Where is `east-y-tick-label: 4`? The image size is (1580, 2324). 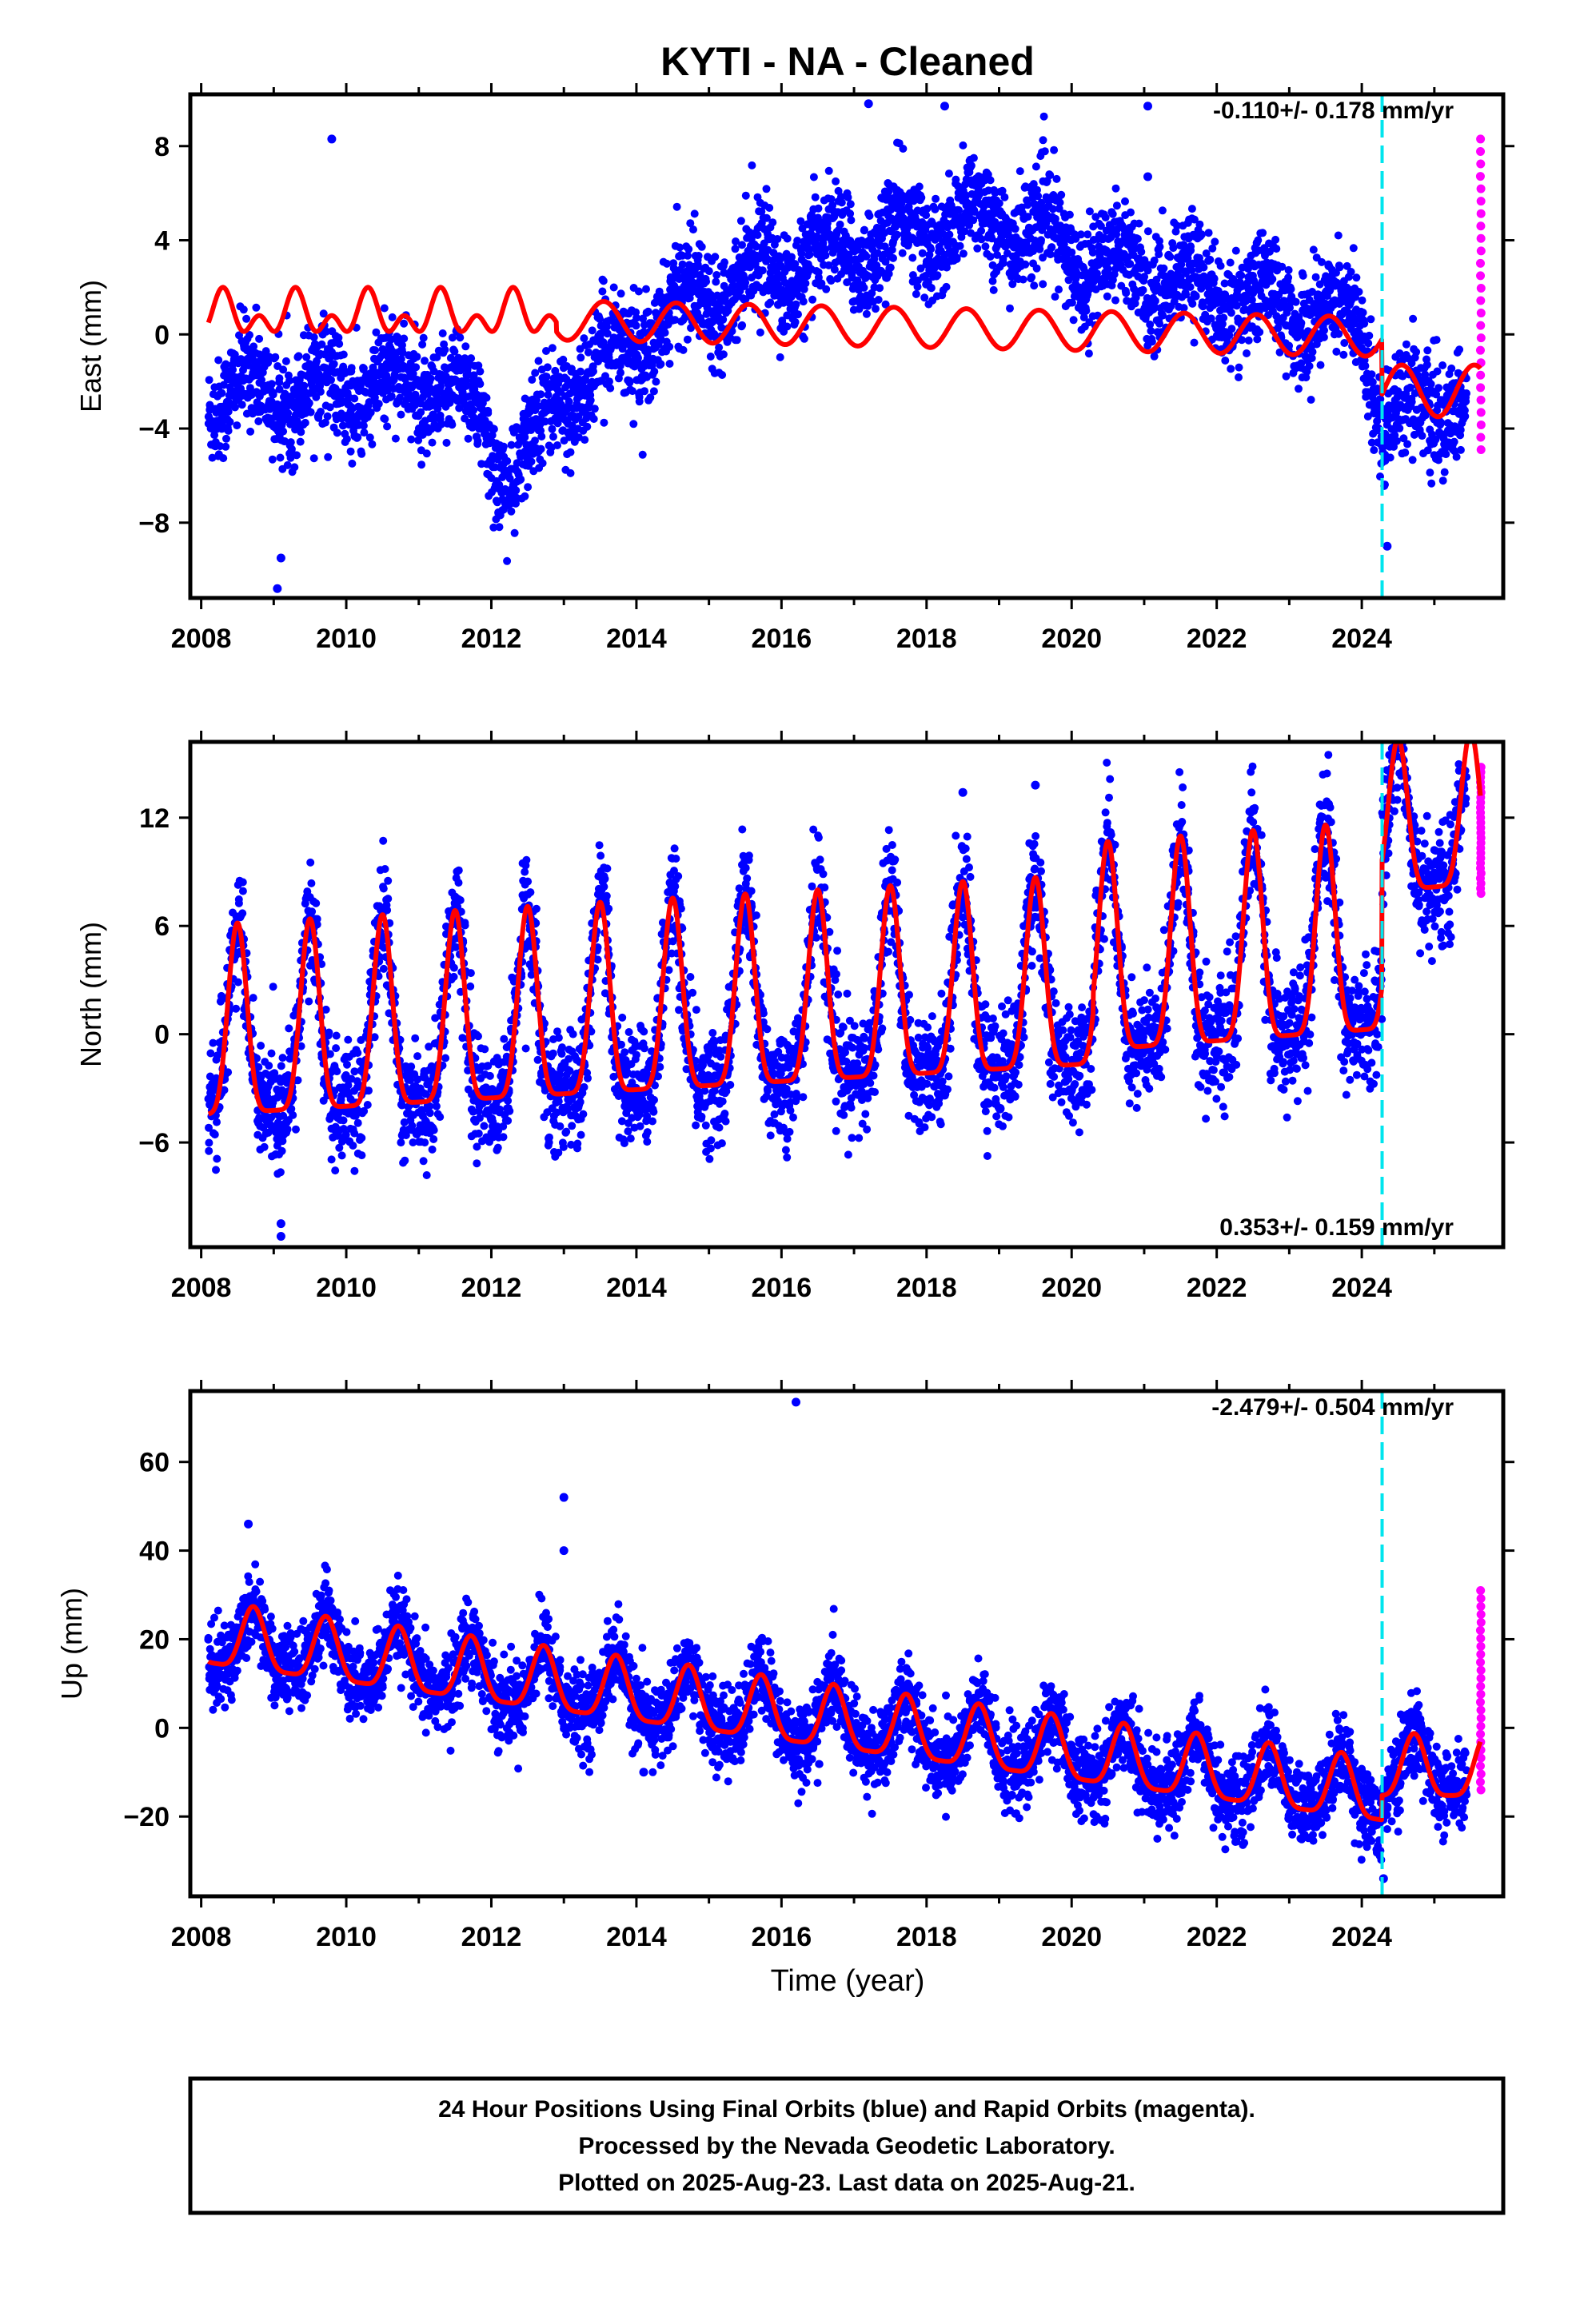
east-y-tick-label: 4 is located at coordinates (162, 242).